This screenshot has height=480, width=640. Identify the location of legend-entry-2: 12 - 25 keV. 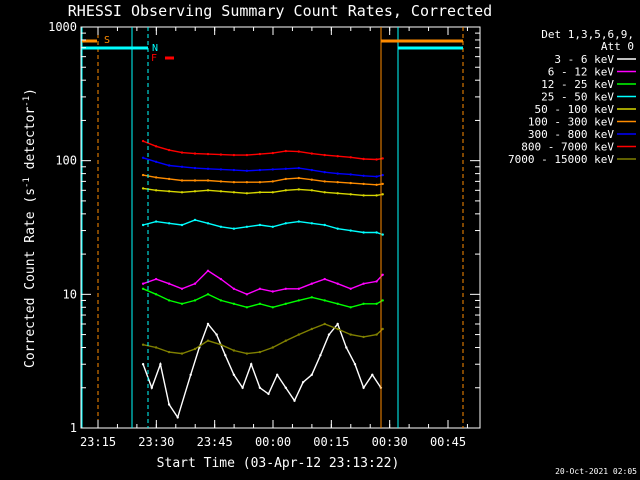
(577, 84).